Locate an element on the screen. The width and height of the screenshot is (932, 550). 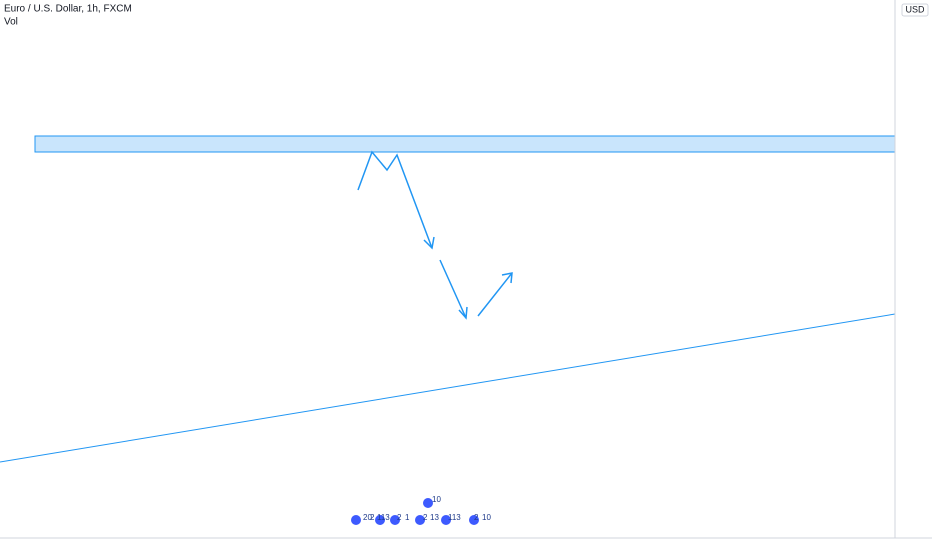
zone is located at coordinates (465, 144).